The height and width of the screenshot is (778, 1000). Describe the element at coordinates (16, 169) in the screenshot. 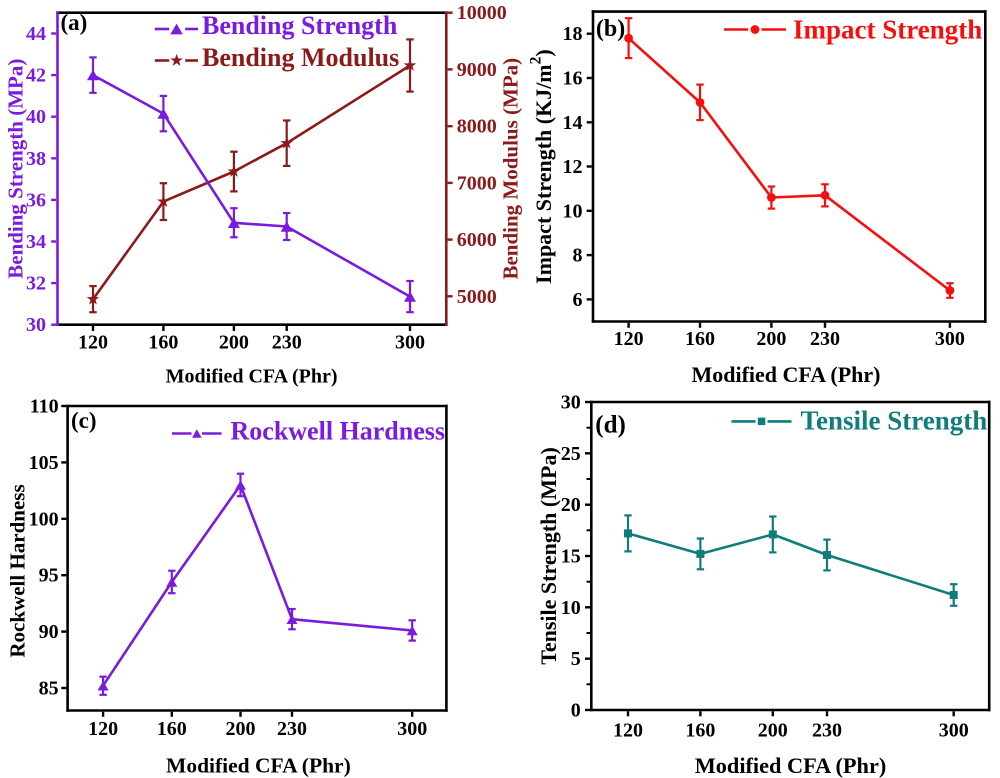

I see `svg-text: Bending Strength (MPa)` at that location.